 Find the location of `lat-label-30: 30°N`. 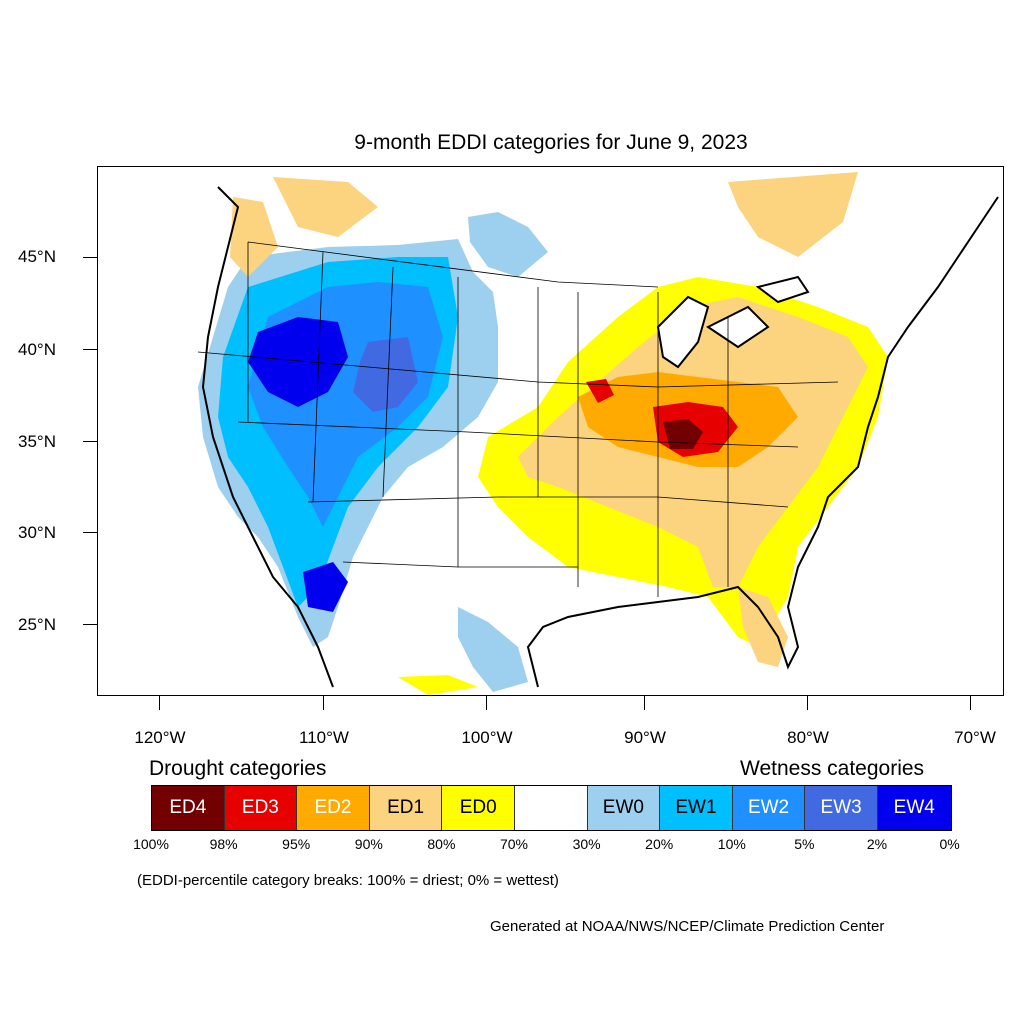

lat-label-30: 30°N is located at coordinates (37, 532).